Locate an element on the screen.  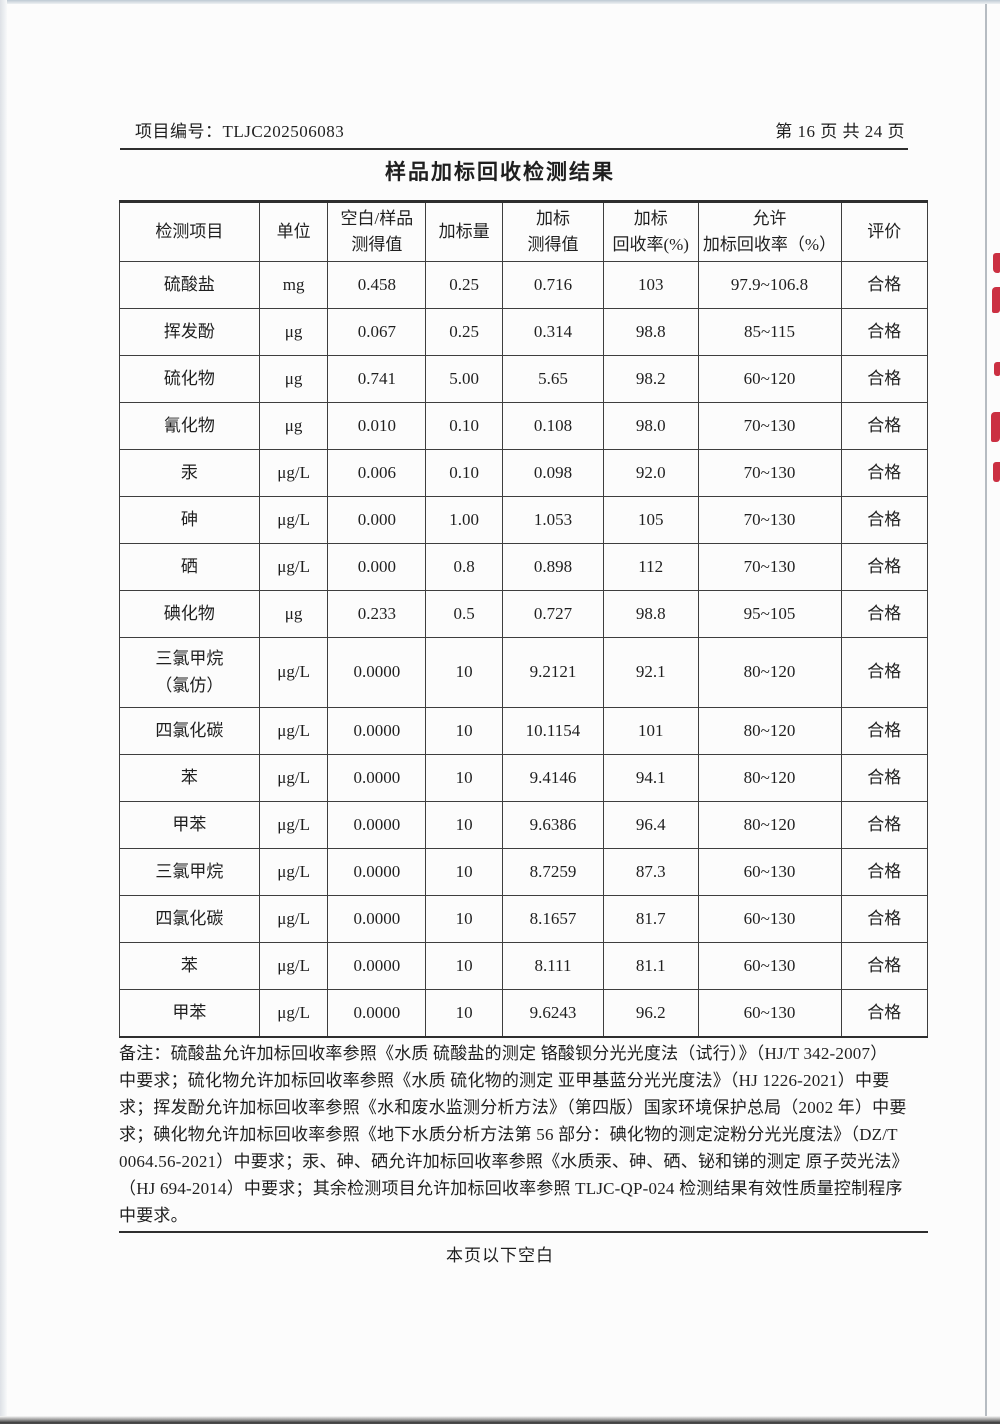
table-cell: 0.898 is located at coordinates (552, 567).